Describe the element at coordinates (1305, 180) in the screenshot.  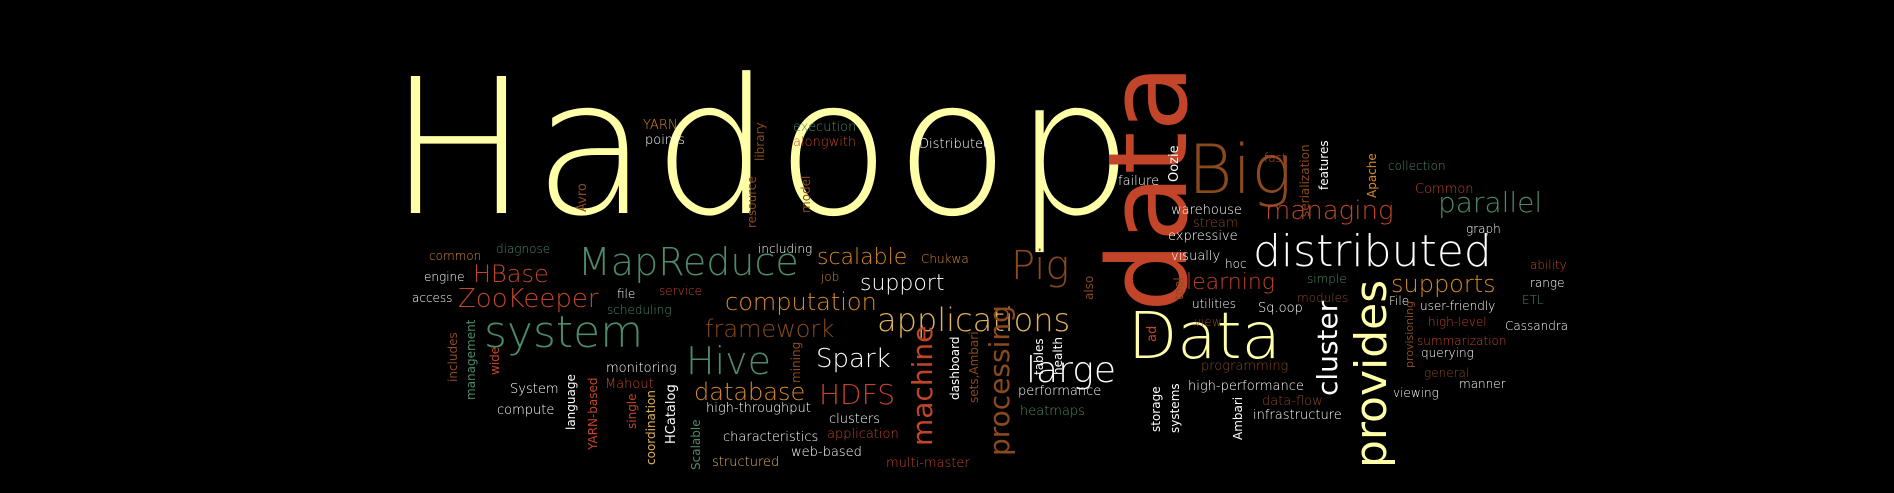
I see `word-serialization: serialization` at that location.